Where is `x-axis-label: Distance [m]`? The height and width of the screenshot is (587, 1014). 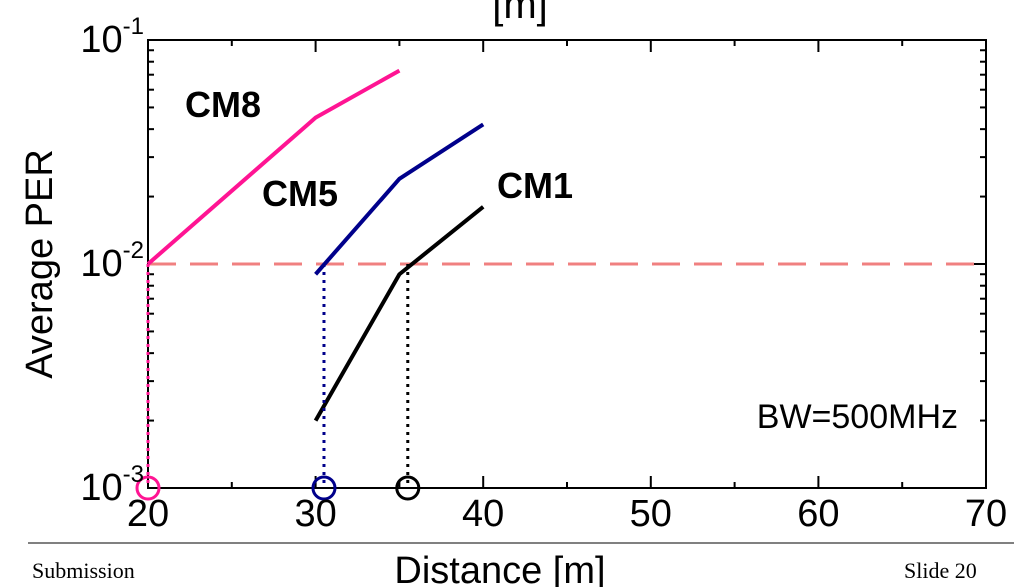
x-axis-label: Distance [m] is located at coordinates (499, 568).